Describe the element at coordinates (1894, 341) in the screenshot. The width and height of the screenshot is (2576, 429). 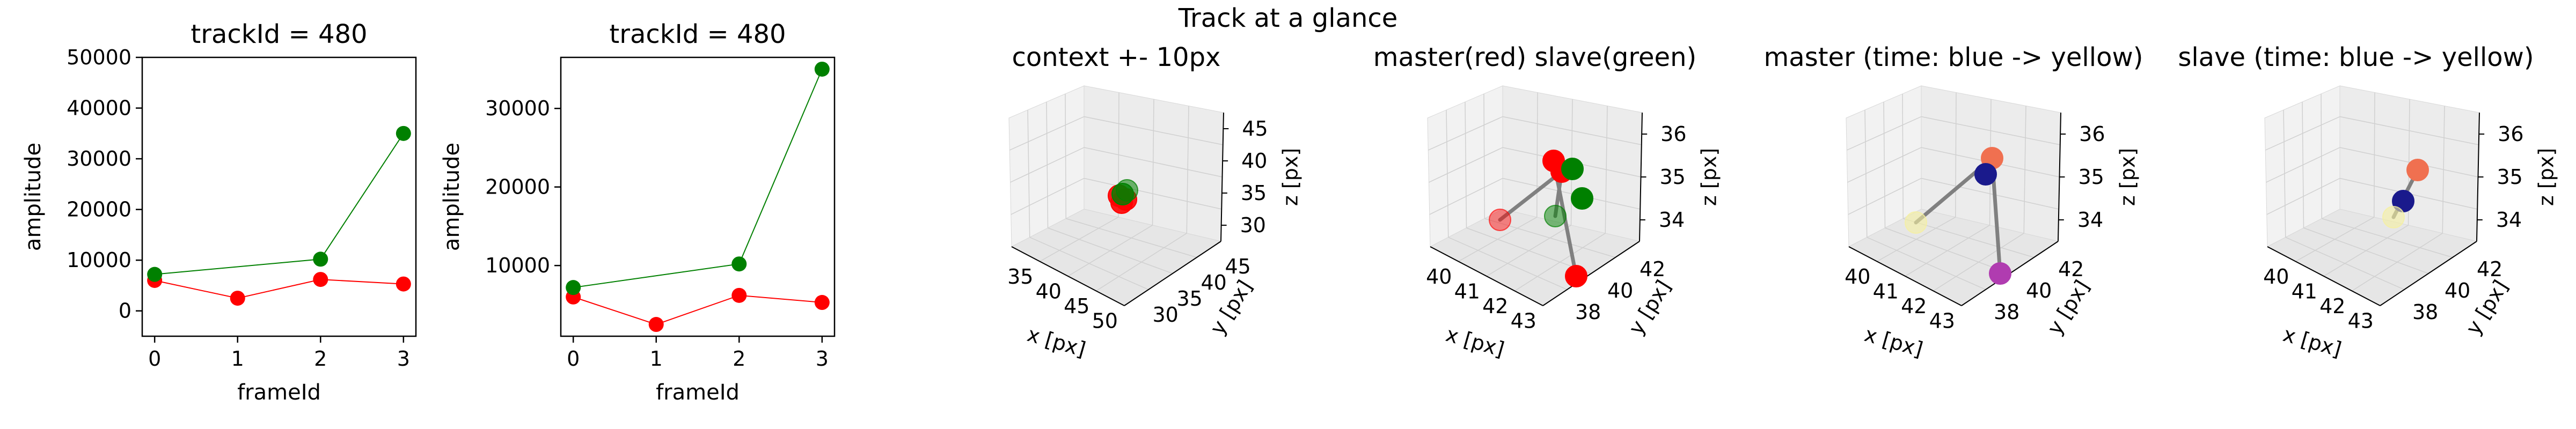
I see `x-axis-label: x [px]` at that location.